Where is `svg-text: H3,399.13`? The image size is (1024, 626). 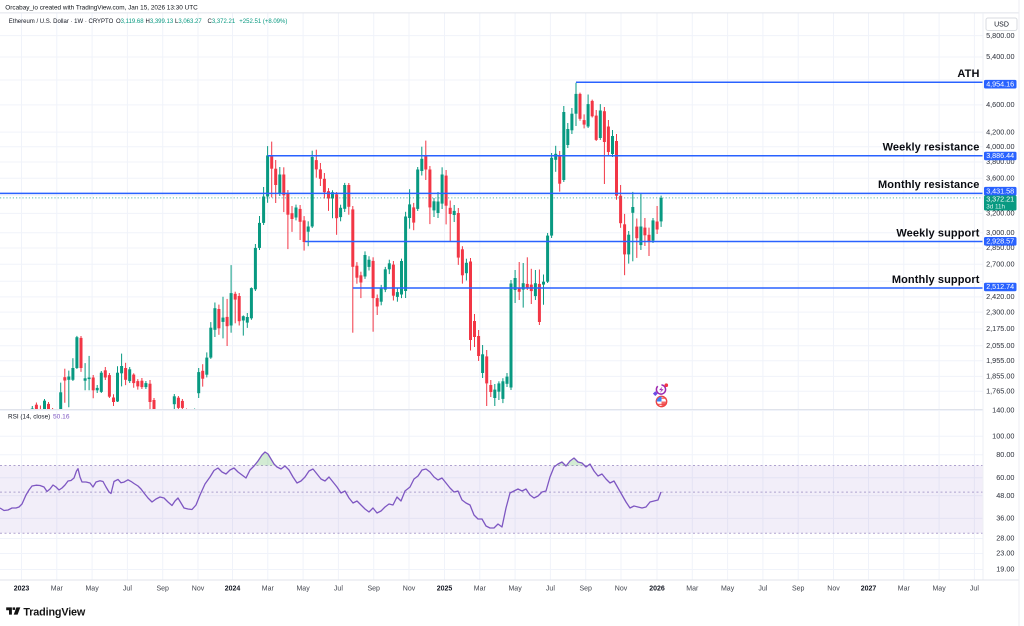
svg-text: H3,399.13 is located at coordinates (160, 22).